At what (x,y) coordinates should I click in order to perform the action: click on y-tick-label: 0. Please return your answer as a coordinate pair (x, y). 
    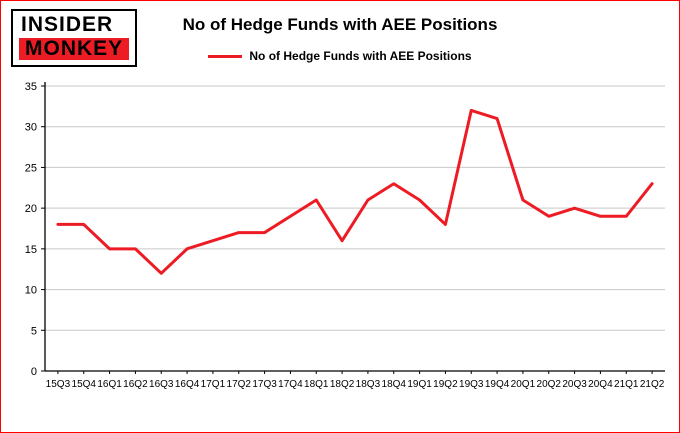
    Looking at the image, I should click on (34, 372).